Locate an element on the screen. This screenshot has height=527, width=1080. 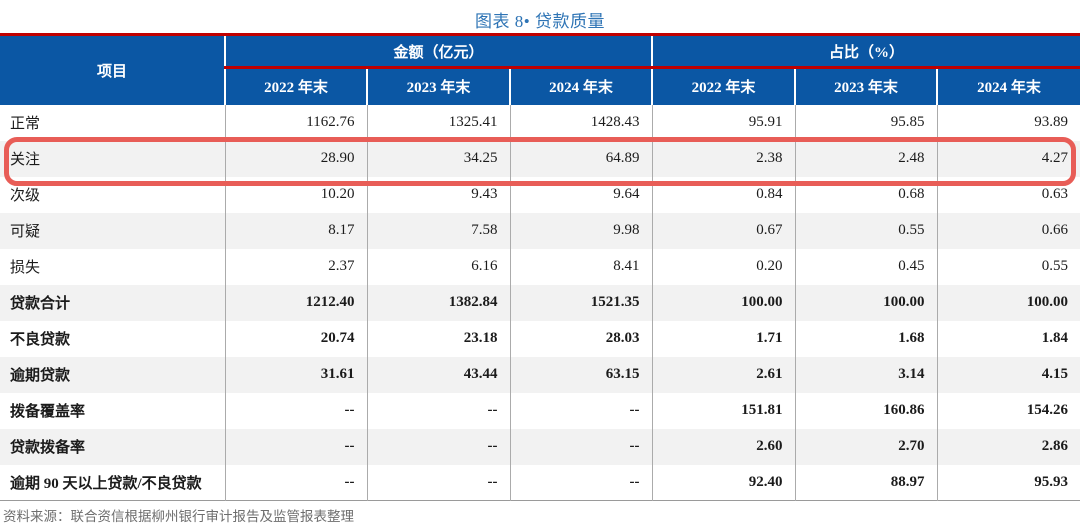
column-header-item: 项目 is located at coordinates (113, 69).